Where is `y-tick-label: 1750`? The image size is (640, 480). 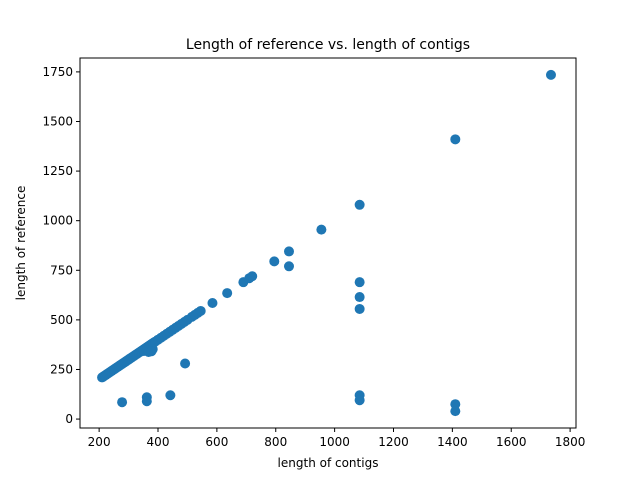
y-tick-label: 1750 is located at coordinates (57, 72).